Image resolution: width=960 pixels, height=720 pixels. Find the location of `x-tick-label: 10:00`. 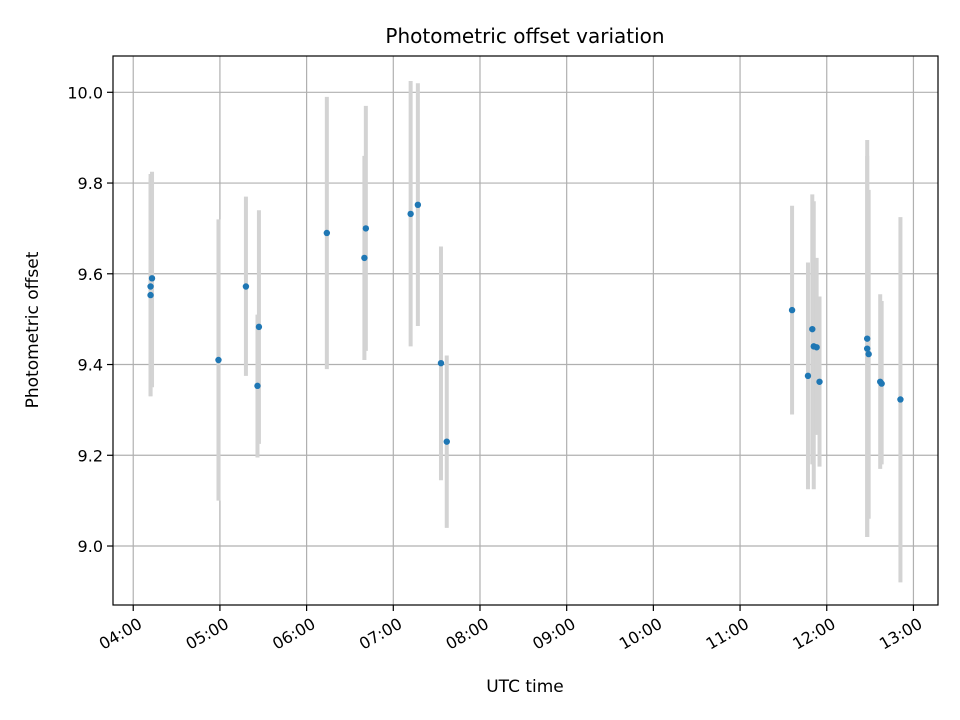

x-tick-label: 10:00 is located at coordinates (640, 634).